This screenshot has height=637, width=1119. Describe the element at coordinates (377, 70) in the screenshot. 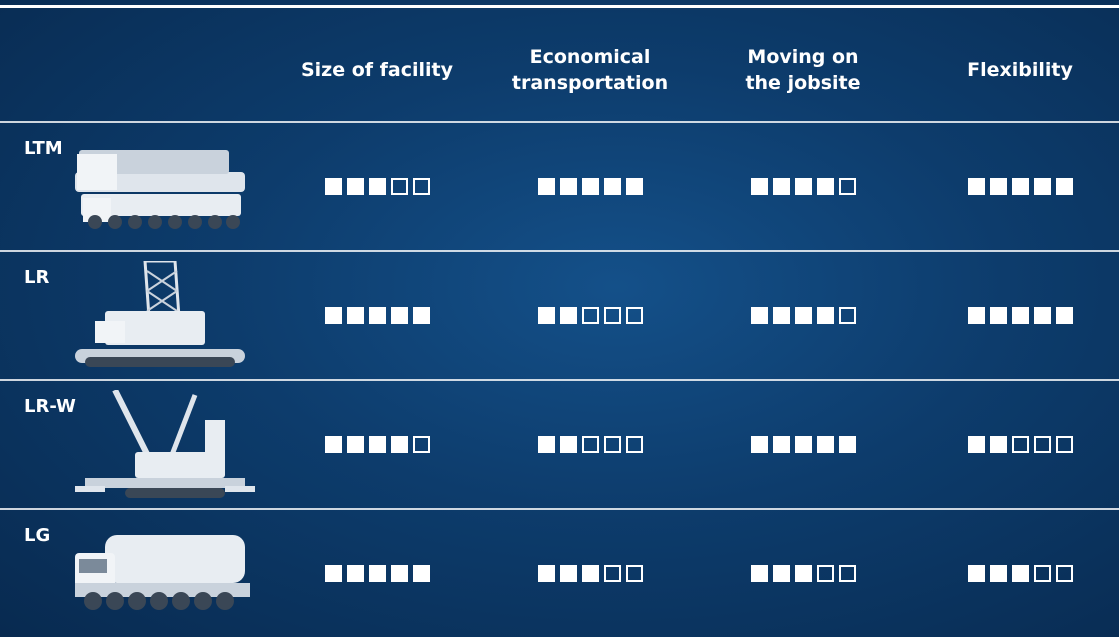

I see `column-header: Size of facility` at that location.